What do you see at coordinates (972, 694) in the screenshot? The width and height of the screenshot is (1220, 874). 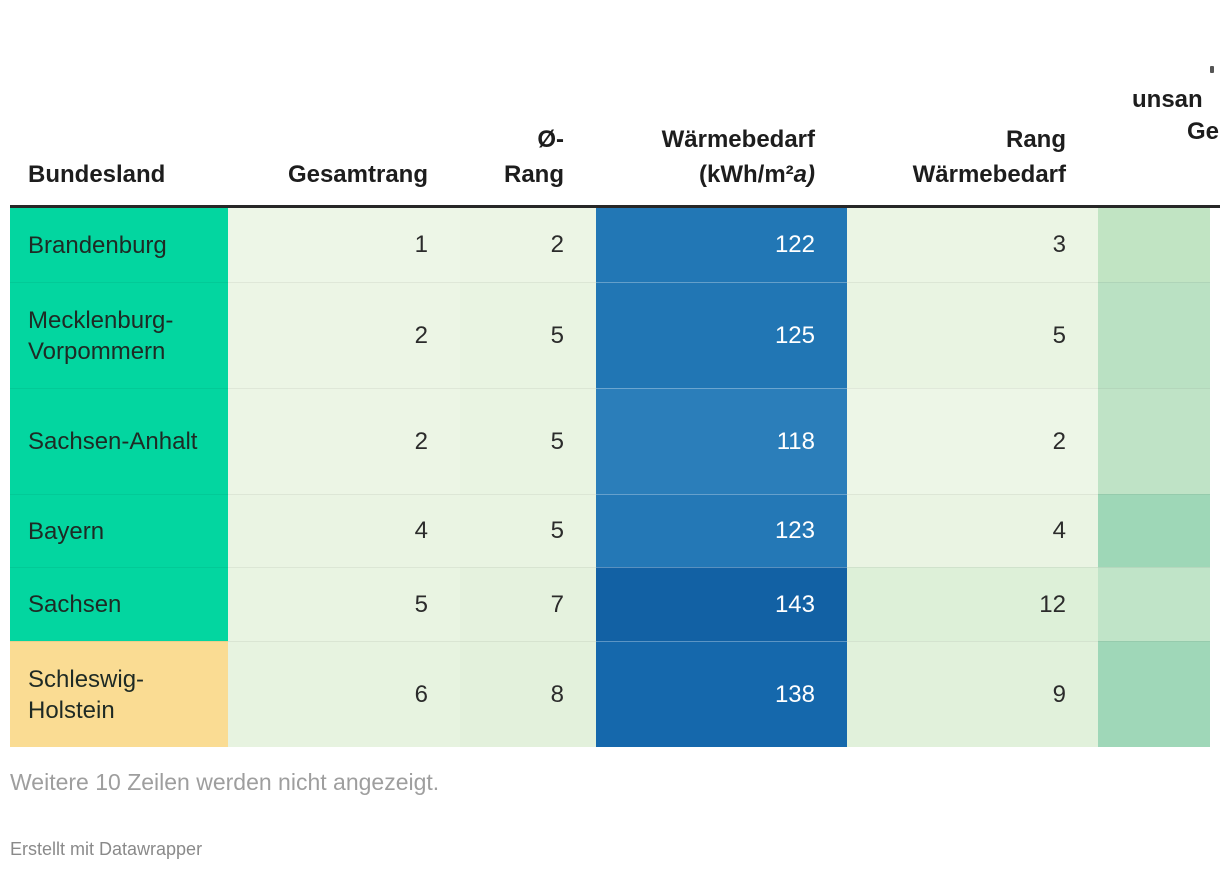 I see `table-cell-rang-waermebedarf: 9` at bounding box center [972, 694].